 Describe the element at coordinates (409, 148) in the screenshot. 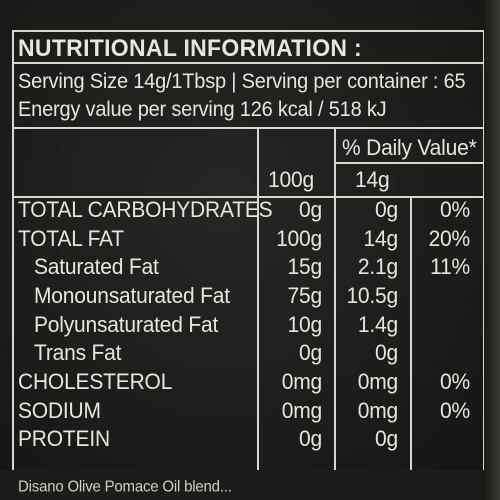

I see `daily-value-header: % Daily Value*` at that location.